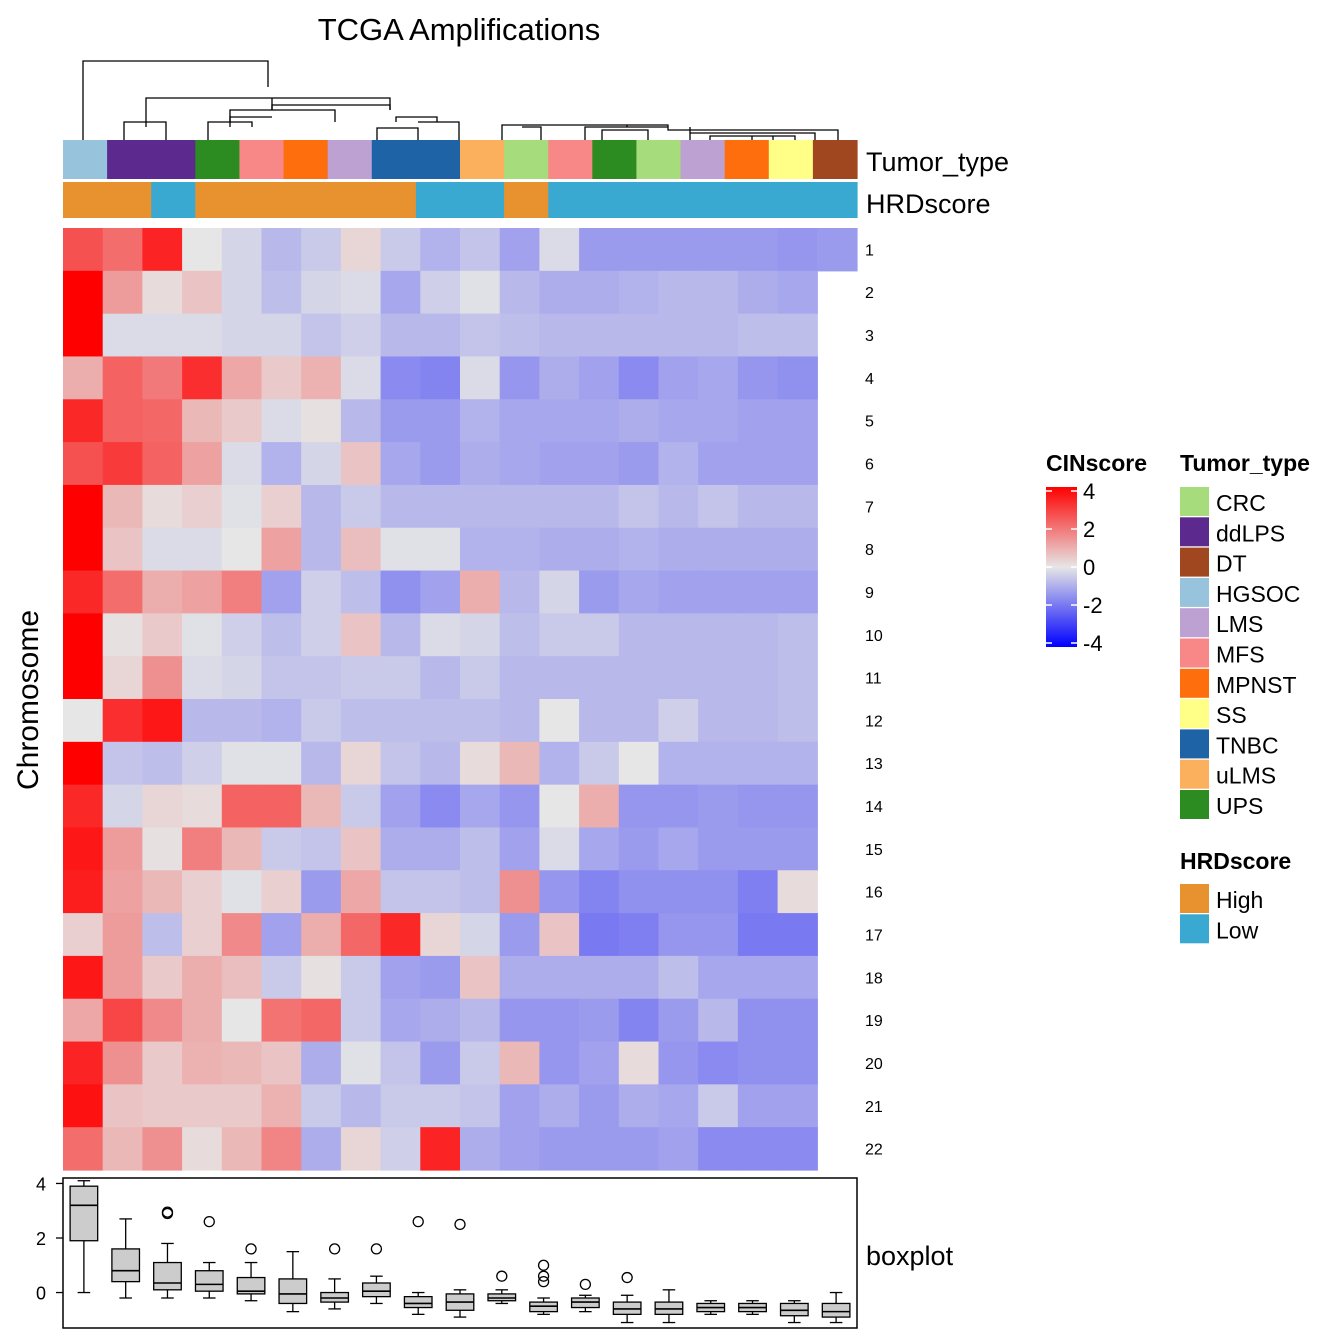 This screenshot has width=1344, height=1344. Describe the element at coordinates (1258, 594) in the screenshot. I see `tumor-type-legend-label: HGSOC` at that location.